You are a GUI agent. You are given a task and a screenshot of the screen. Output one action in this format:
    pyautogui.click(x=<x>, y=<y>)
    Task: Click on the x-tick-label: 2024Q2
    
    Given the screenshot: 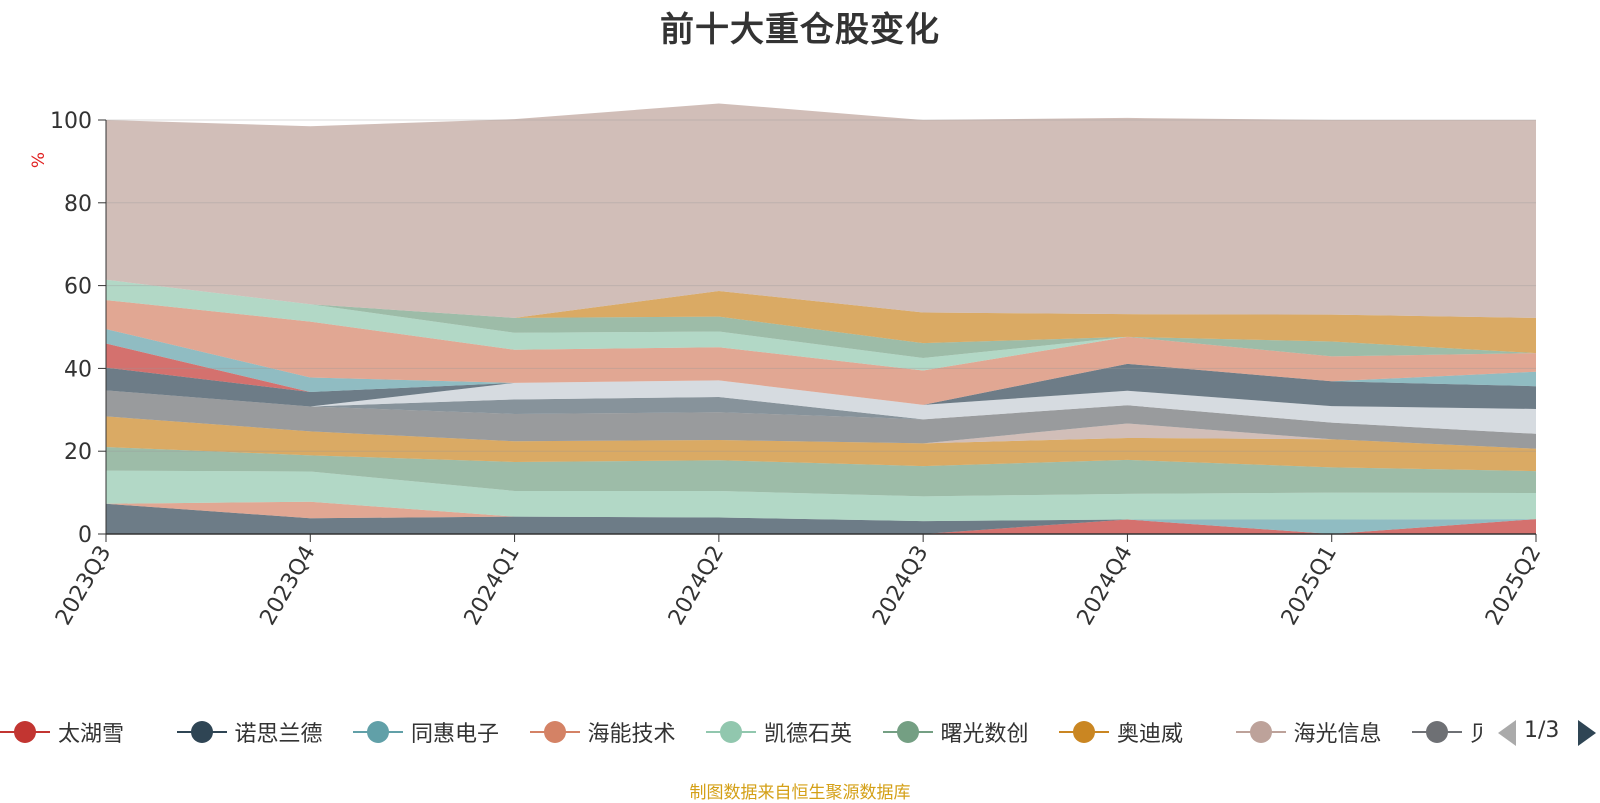 What is the action you would take?
    pyautogui.click(x=696, y=586)
    